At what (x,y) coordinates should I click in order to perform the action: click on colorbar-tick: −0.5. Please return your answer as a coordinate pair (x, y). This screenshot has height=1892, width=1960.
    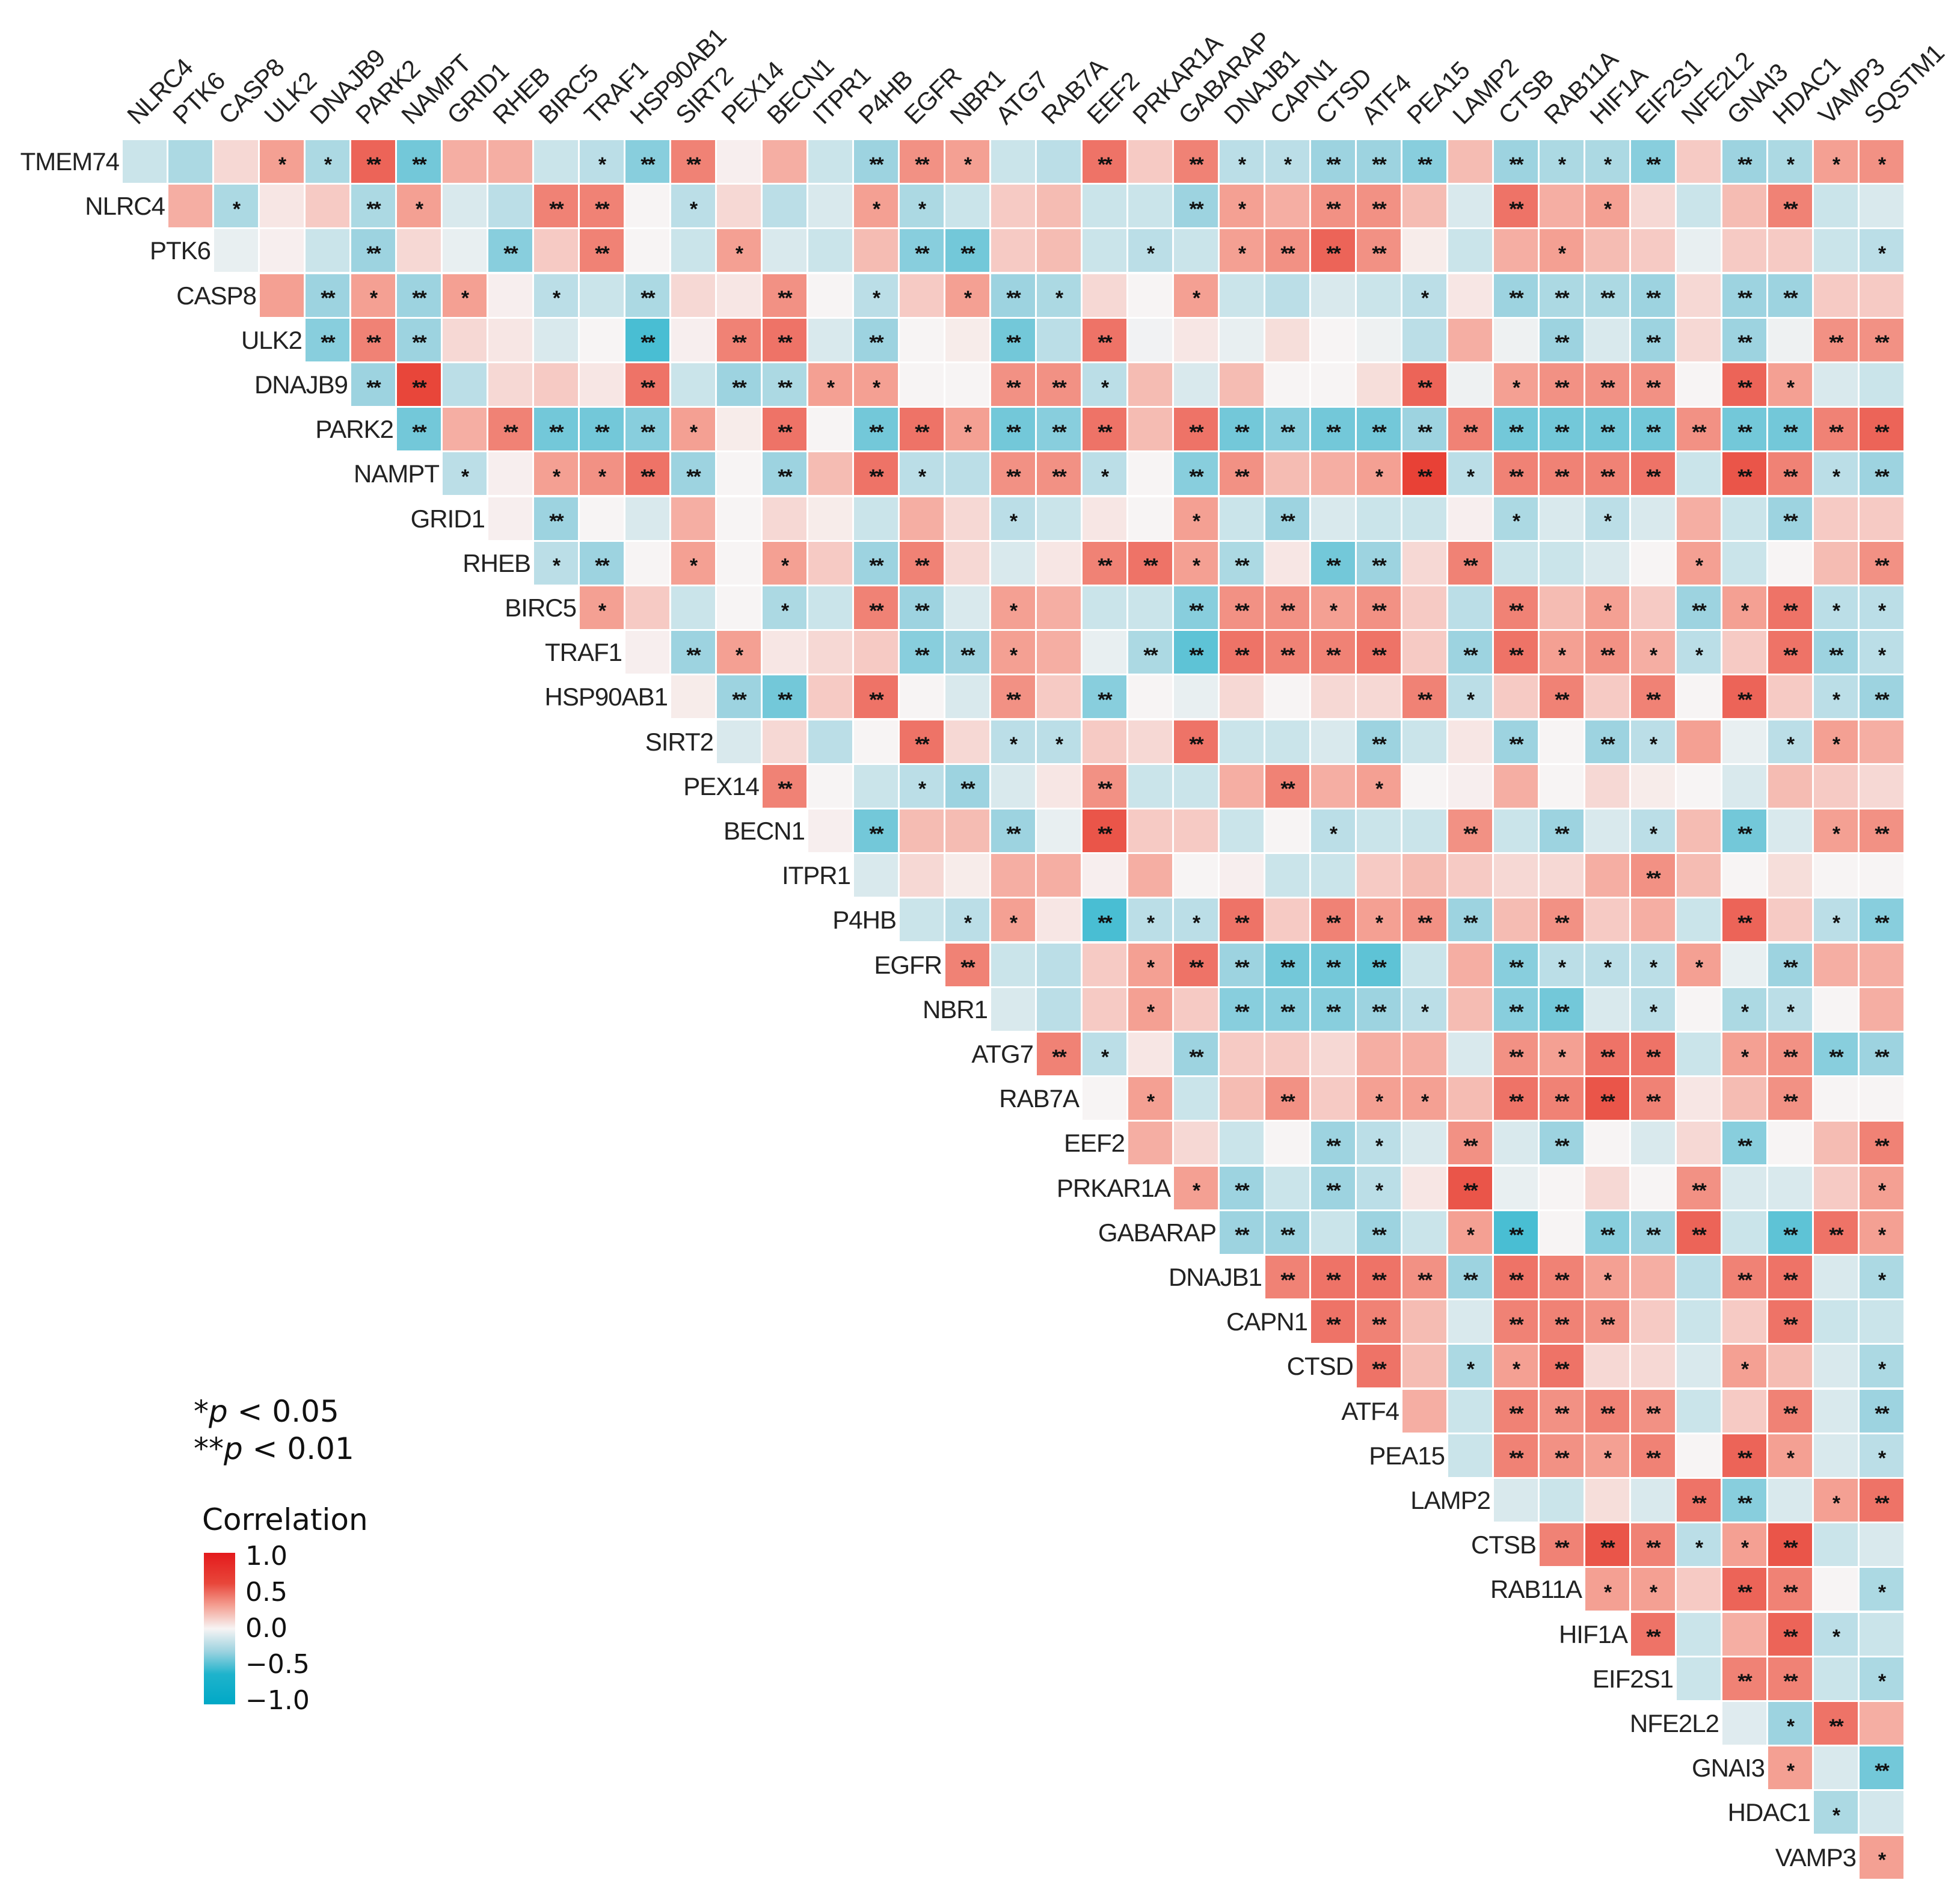
    Looking at the image, I should click on (277, 1664).